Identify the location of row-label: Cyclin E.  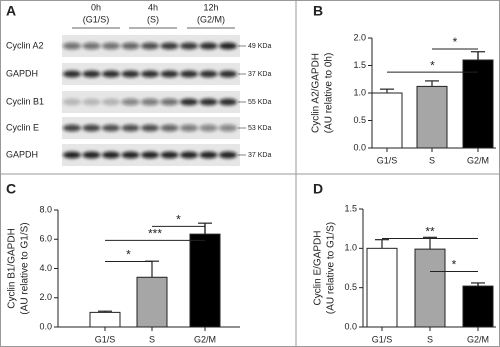
(22, 127).